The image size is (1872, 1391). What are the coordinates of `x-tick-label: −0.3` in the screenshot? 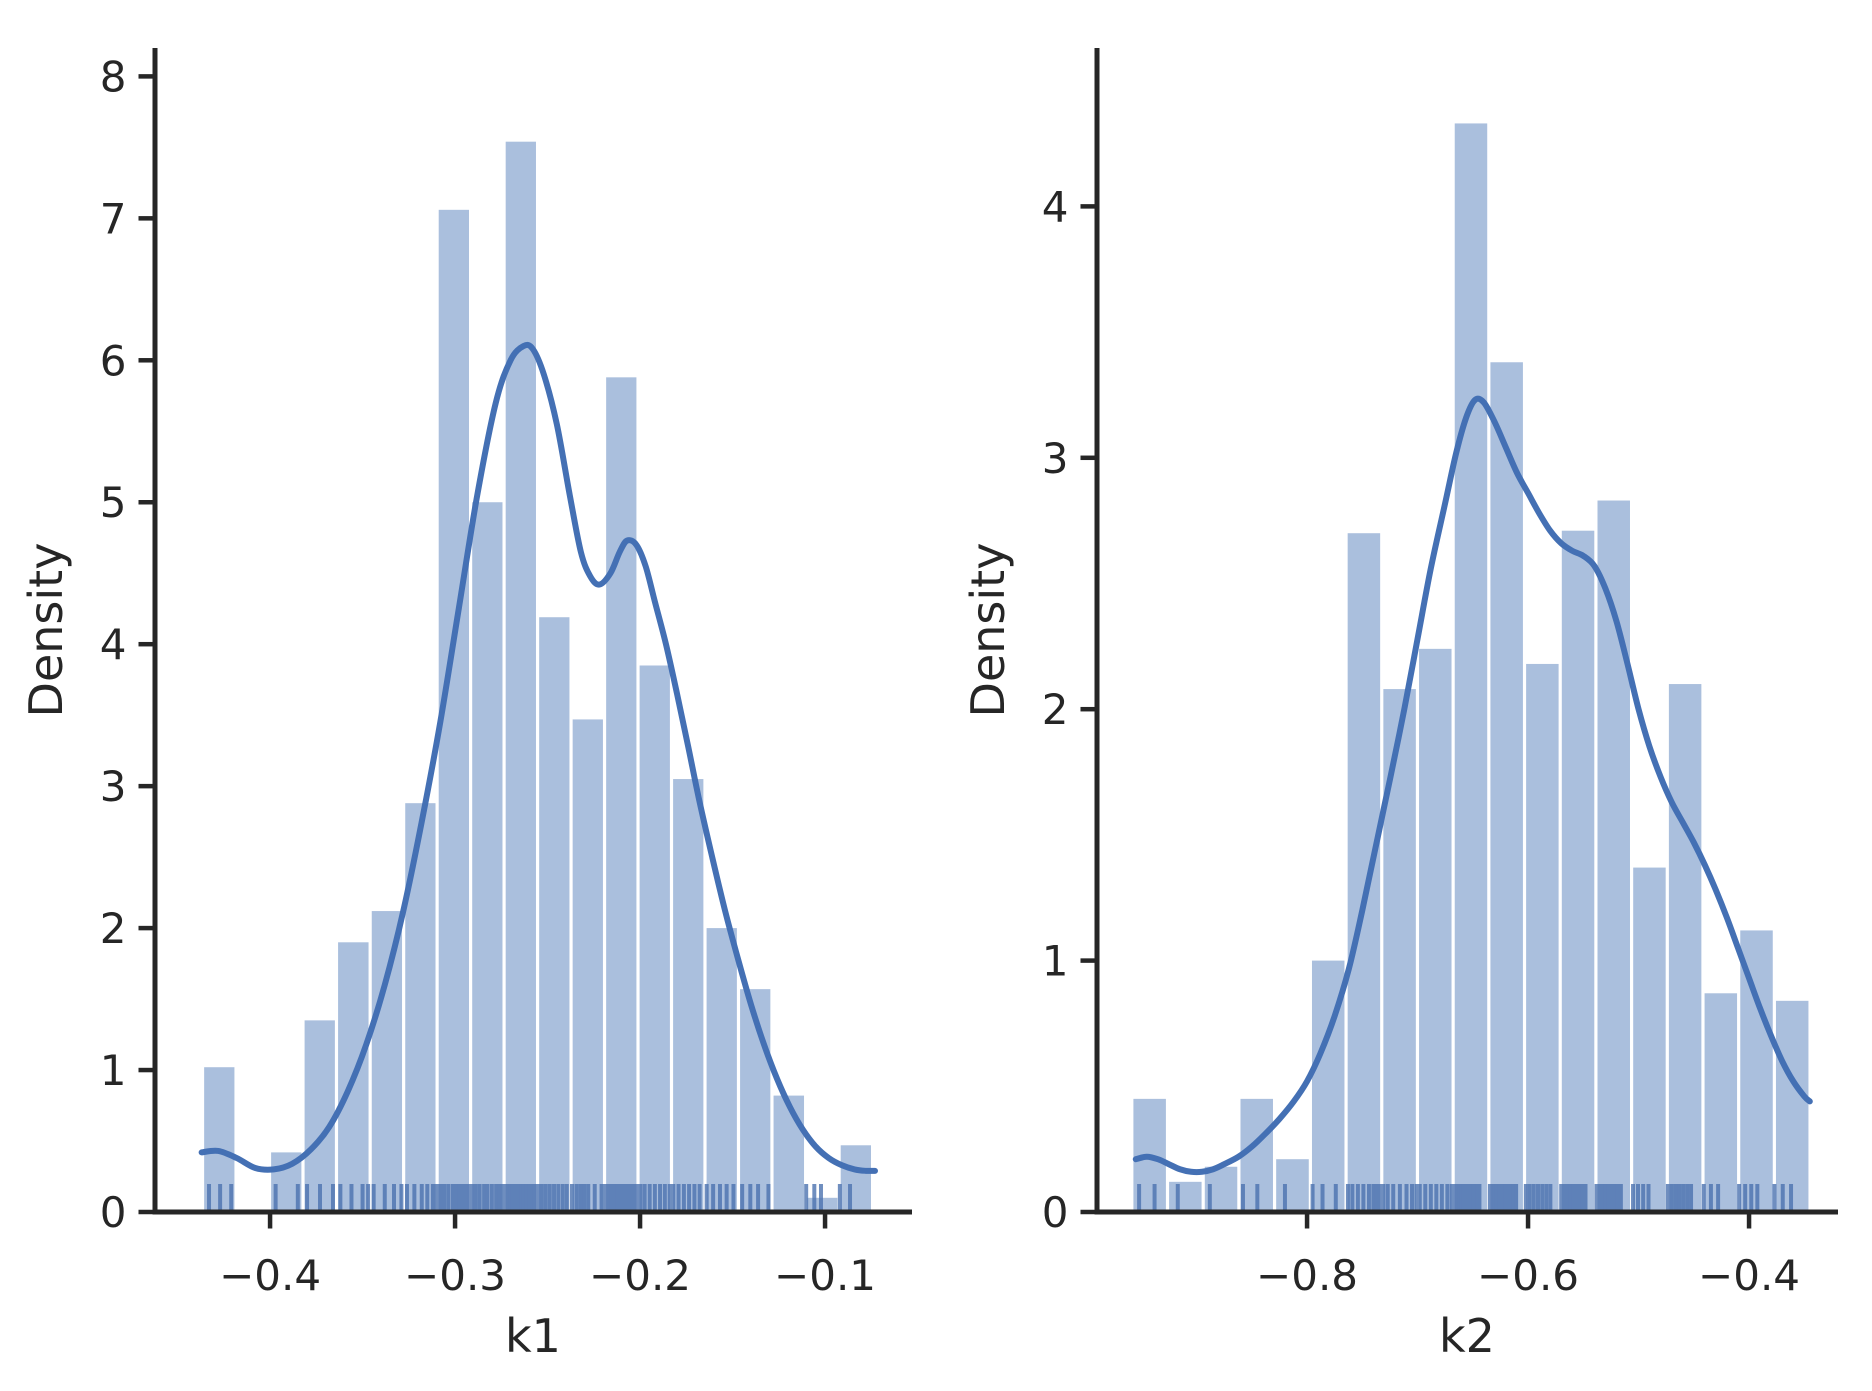 It's located at (455, 1275).